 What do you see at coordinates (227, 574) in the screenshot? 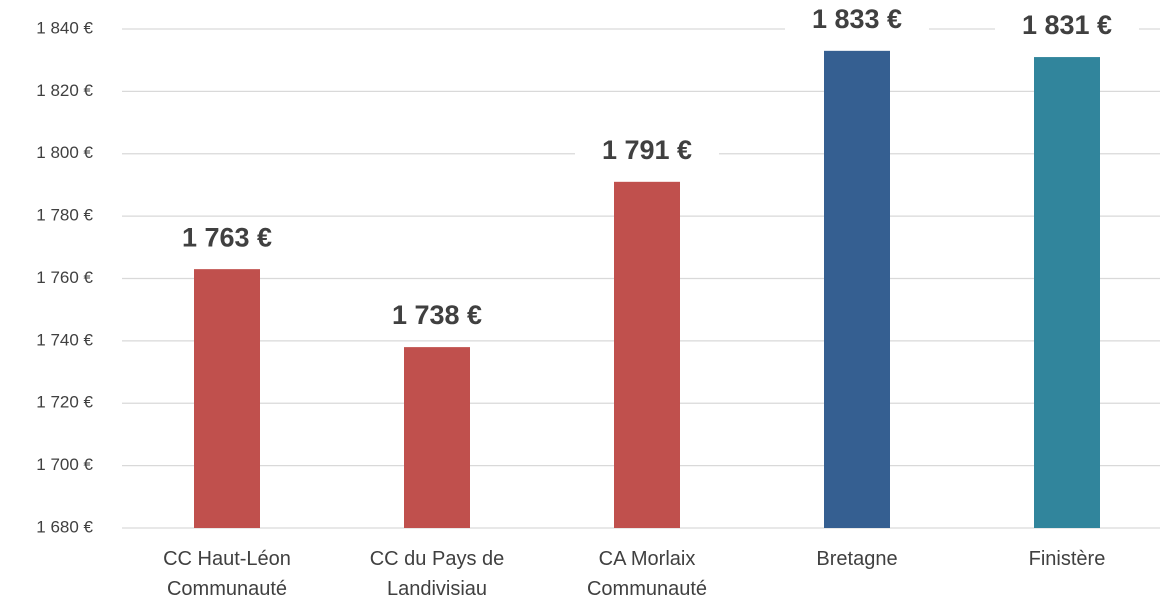
I see `x-tick-label: CC Haut-Léon Communauté` at bounding box center [227, 574].